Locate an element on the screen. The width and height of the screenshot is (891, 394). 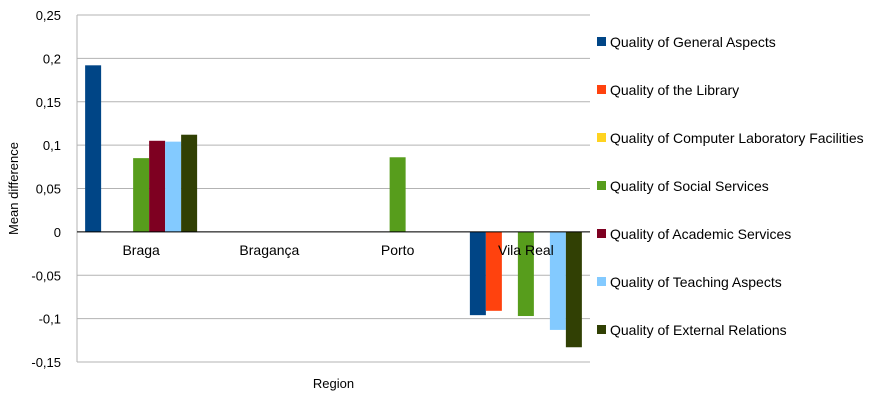
legend-label: Quality of the Library is located at coordinates (674, 90).